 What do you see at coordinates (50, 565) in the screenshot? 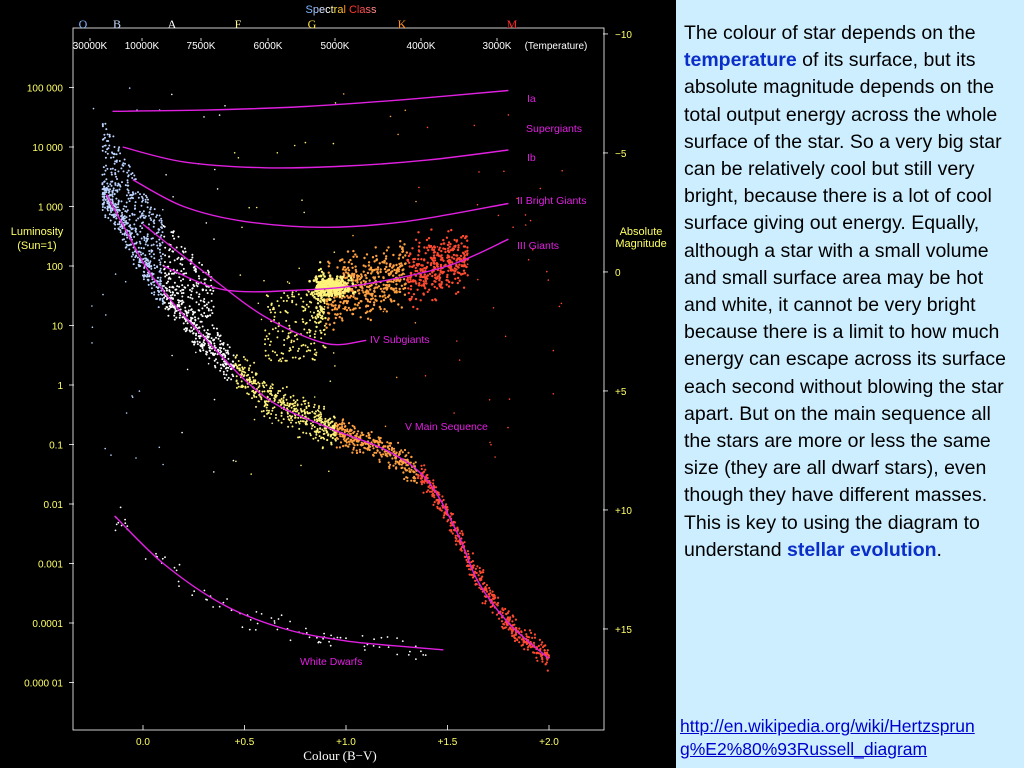
I see `y-left-tick-8: 0.001` at bounding box center [50, 565].